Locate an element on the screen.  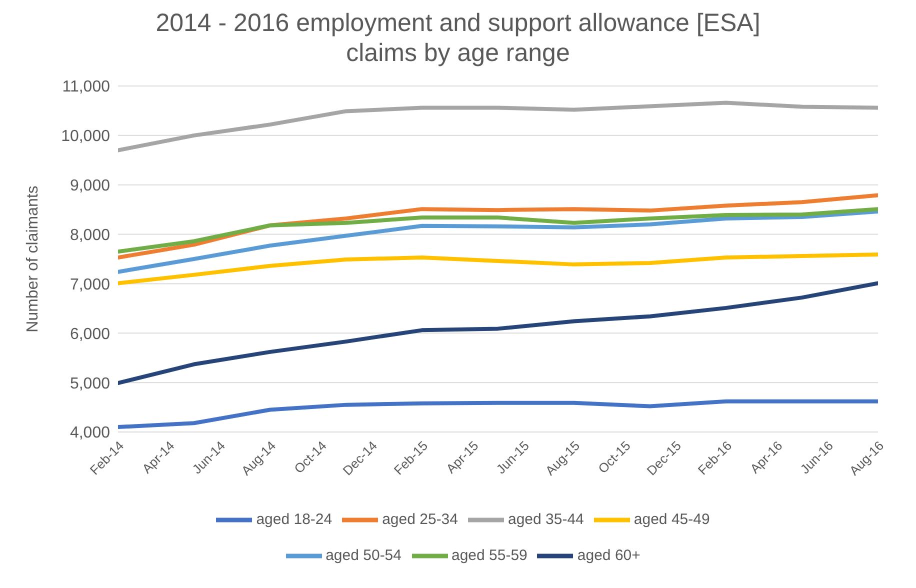
legend-label: aged 25-34 is located at coordinates (420, 519).